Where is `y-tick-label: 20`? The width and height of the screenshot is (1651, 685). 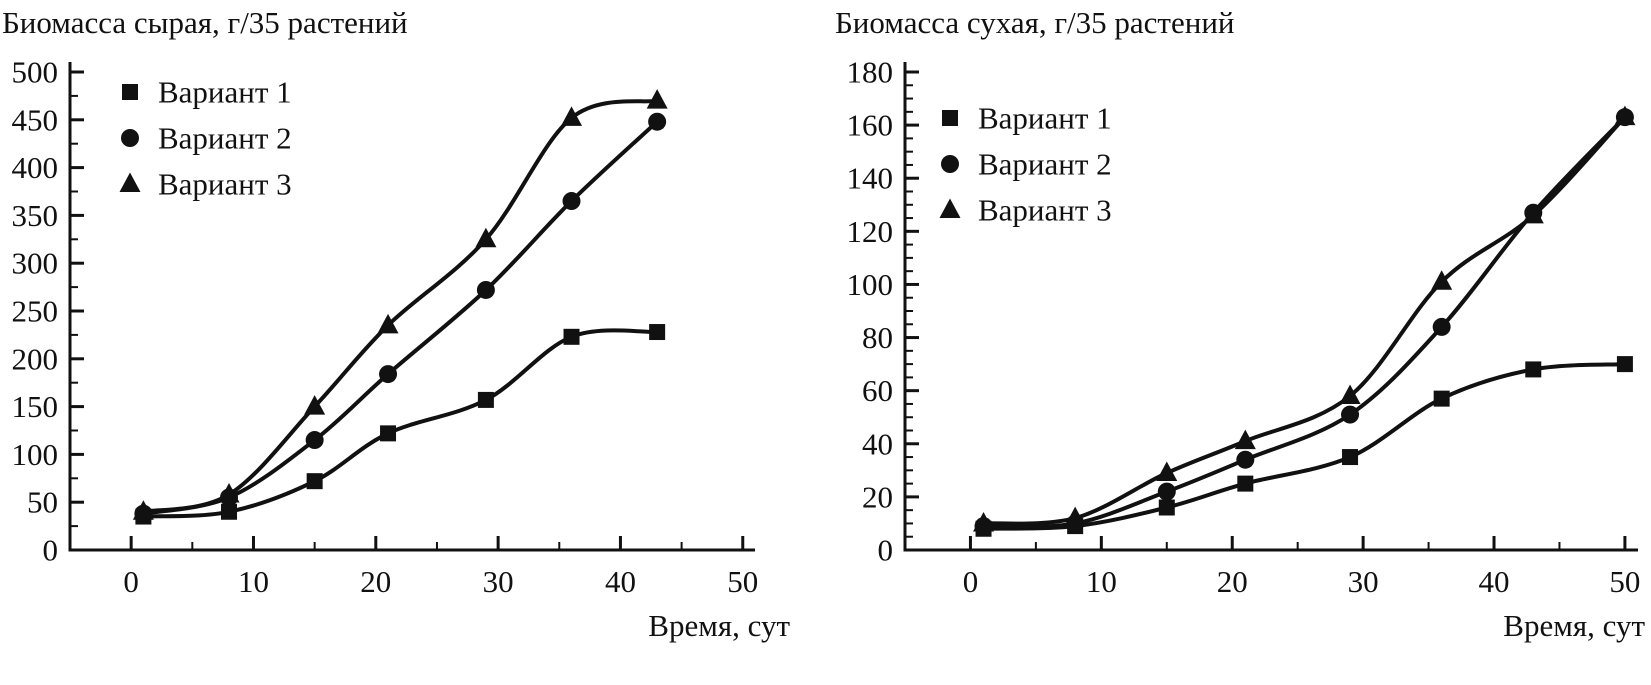 y-tick-label: 20 is located at coordinates (877, 496).